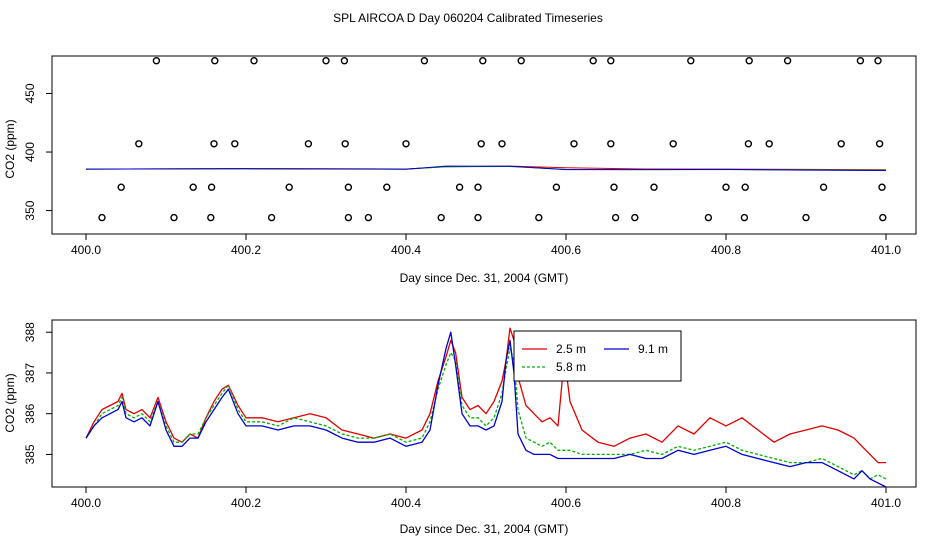  I want to click on top-x-tick-label: 400.8, so click(726, 250).